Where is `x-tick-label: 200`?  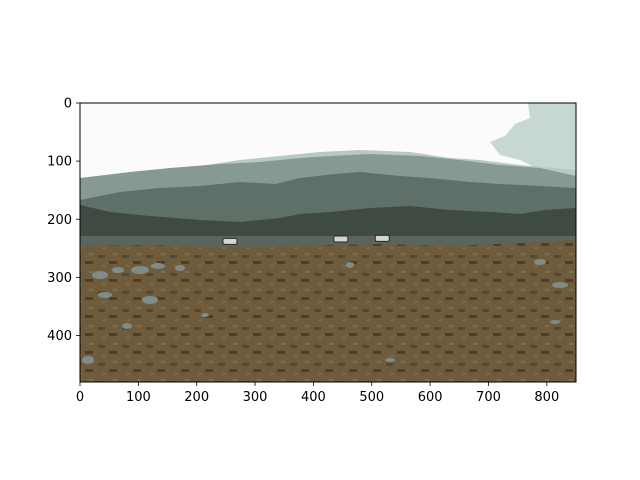
x-tick-label: 200 is located at coordinates (196, 397).